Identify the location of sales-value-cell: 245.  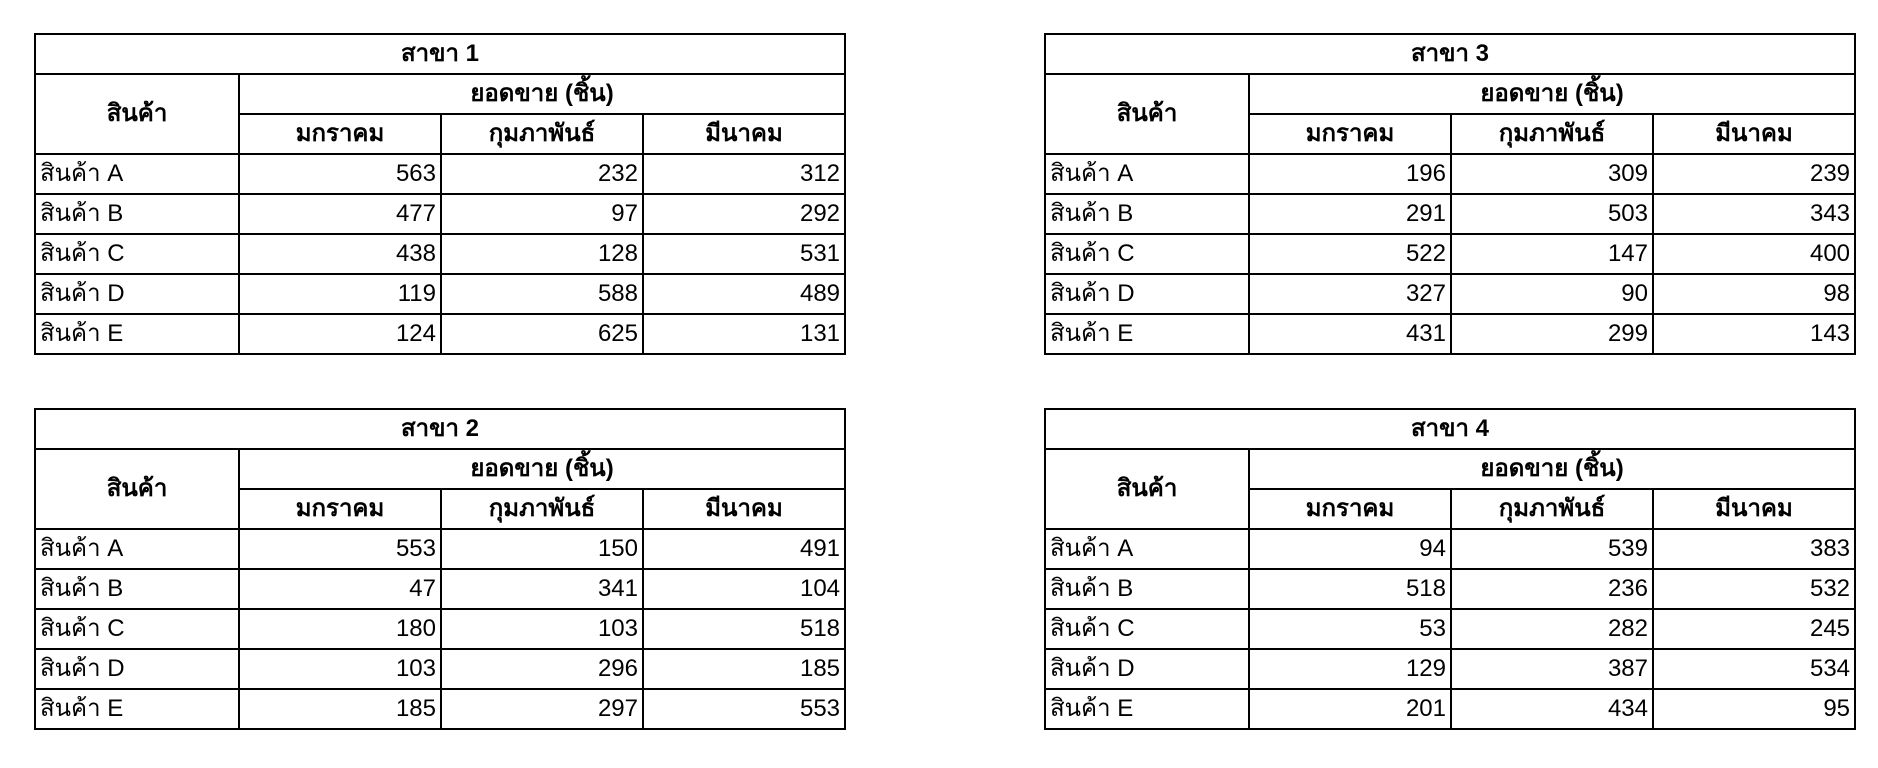
(1754, 629).